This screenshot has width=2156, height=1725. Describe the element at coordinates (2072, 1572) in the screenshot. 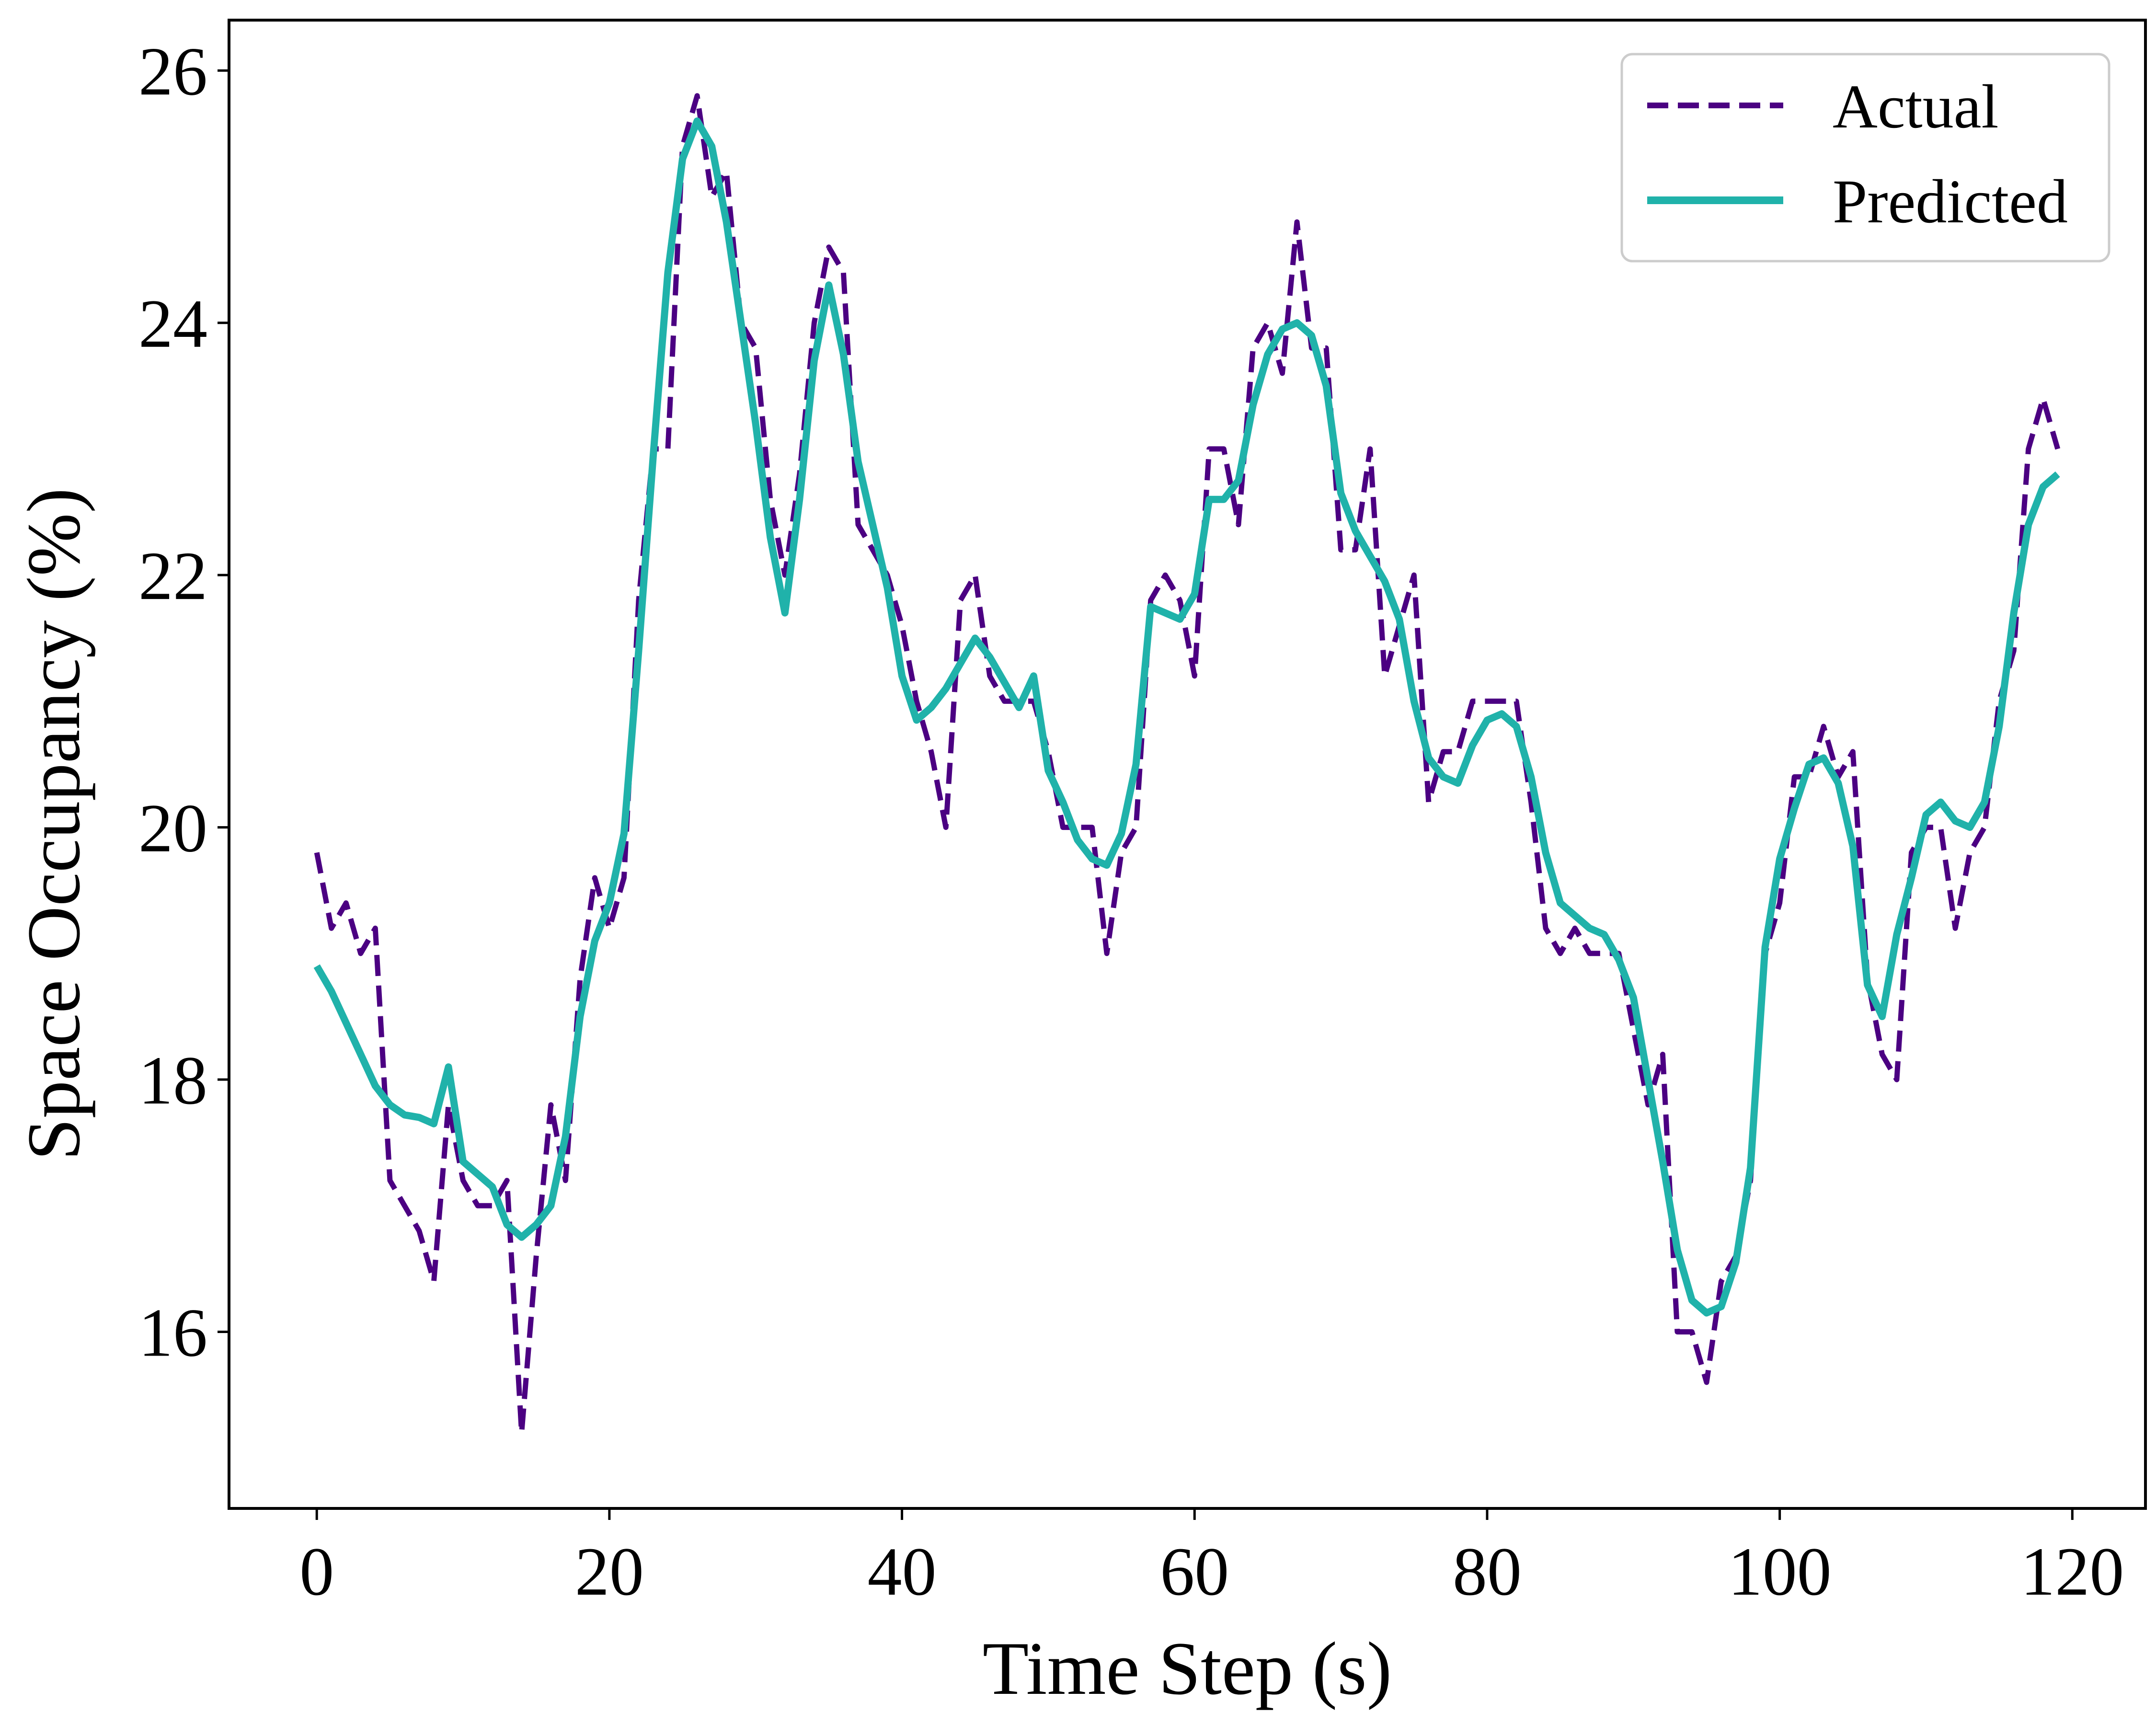

I see `x-tick-label: 120` at that location.